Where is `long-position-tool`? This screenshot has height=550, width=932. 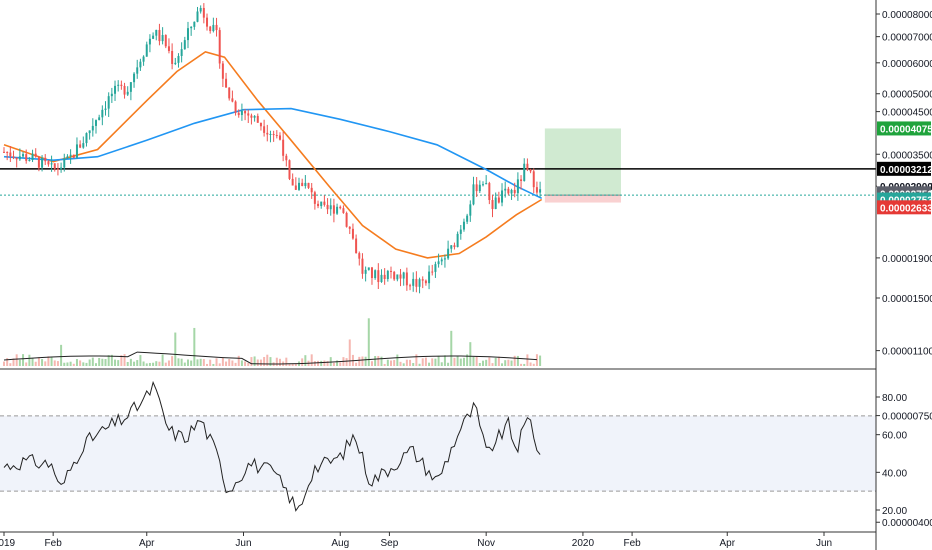 long-position-tool is located at coordinates (582, 165).